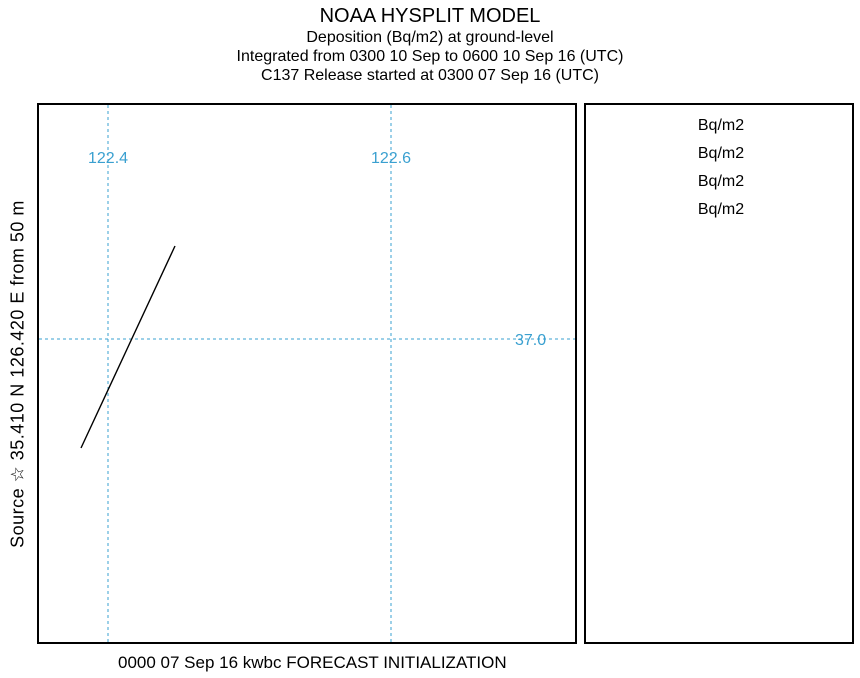 Image resolution: width=860 pixels, height=678 pixels. I want to click on latitude-label-37-0: 37.0, so click(530, 340).